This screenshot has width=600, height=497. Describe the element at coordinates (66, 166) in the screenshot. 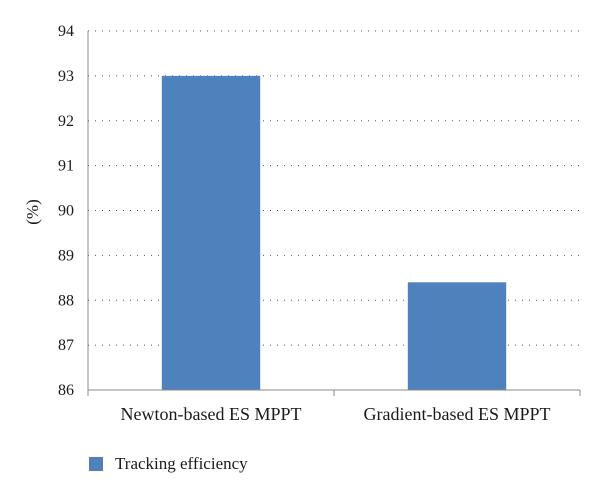

I see `y-tick-label: 91` at that location.